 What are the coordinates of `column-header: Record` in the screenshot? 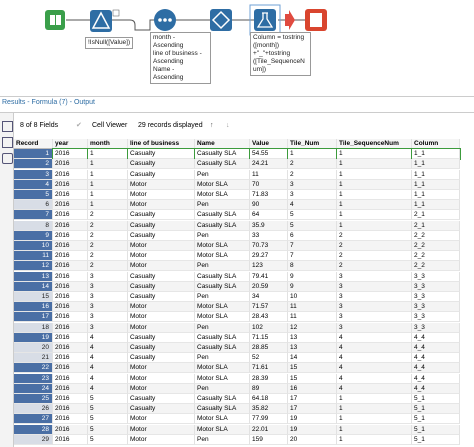 It's located at (33, 144).